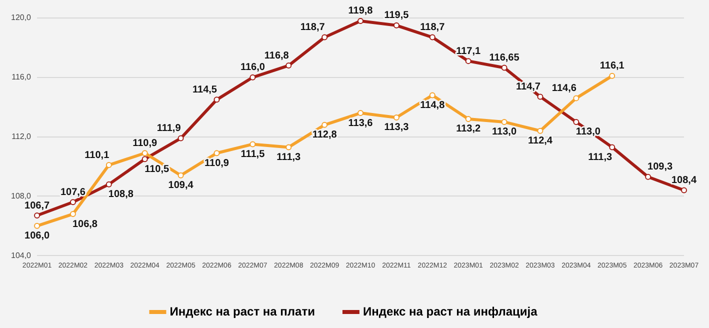 The height and width of the screenshot is (328, 709). I want to click on data-label: 109,4, so click(181, 186).